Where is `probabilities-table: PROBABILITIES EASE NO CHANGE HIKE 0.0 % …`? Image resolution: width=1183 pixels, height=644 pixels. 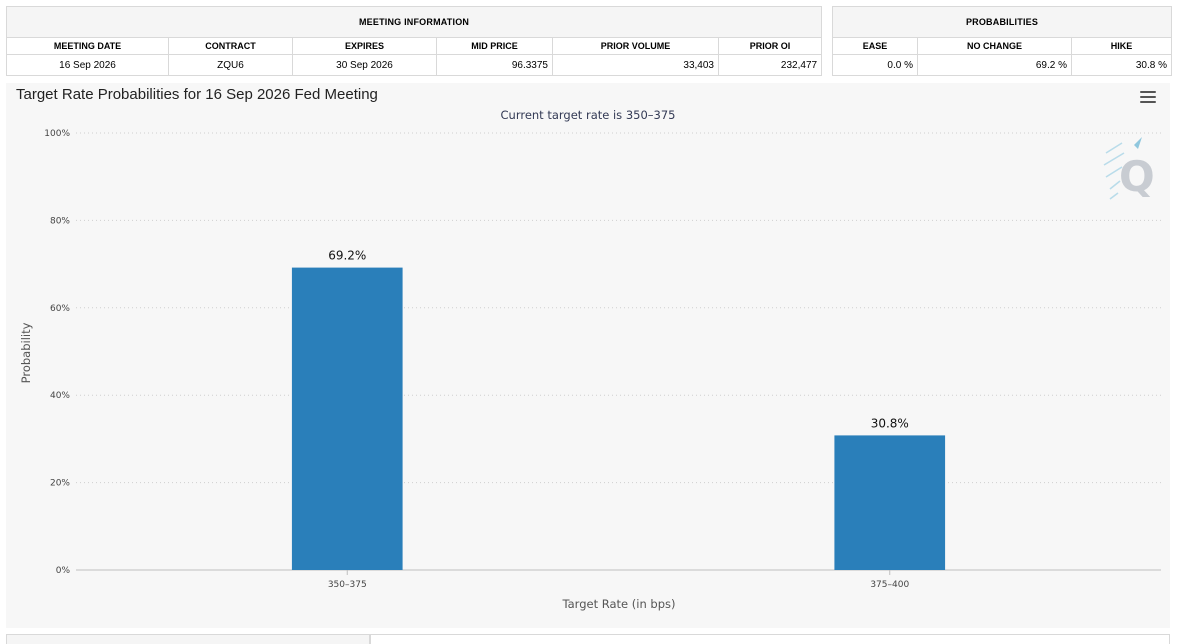 probabilities-table: PROBABILITIES EASE NO CHANGE HIKE 0.0 % … is located at coordinates (1002, 41).